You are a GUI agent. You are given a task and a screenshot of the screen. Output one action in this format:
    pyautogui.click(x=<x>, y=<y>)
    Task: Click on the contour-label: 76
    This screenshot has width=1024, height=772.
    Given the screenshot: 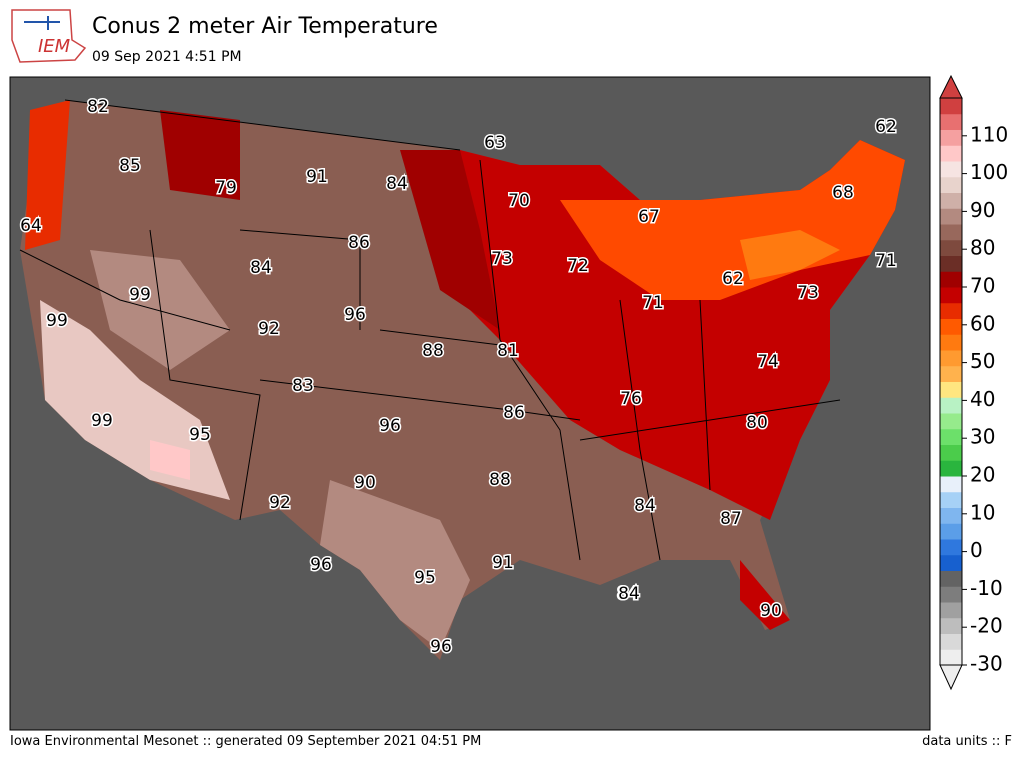 What is the action you would take?
    pyautogui.click(x=631, y=399)
    